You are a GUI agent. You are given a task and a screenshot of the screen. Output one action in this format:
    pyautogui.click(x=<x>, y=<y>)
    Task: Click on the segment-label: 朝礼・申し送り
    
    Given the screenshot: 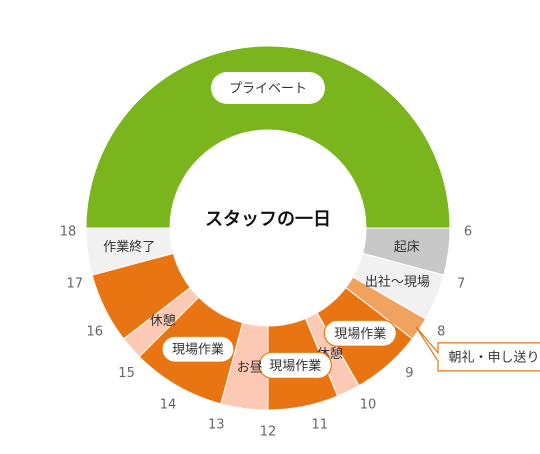 What is the action you would take?
    pyautogui.click(x=493, y=357)
    